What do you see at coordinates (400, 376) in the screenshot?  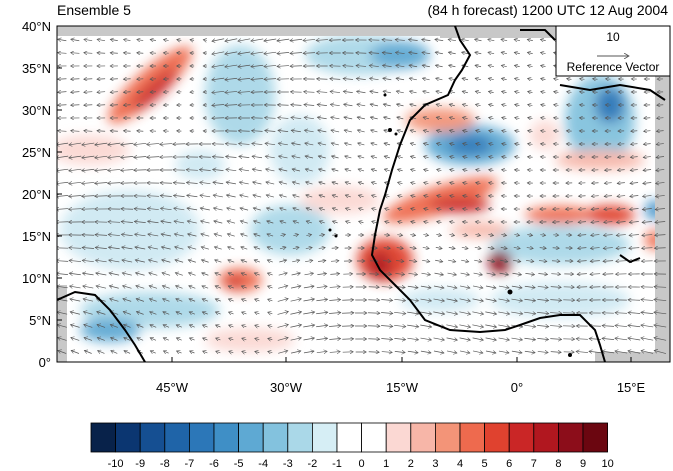 I see `longitude-axis: 45°W 30°W 15°W 0° 15°E` at bounding box center [400, 376].